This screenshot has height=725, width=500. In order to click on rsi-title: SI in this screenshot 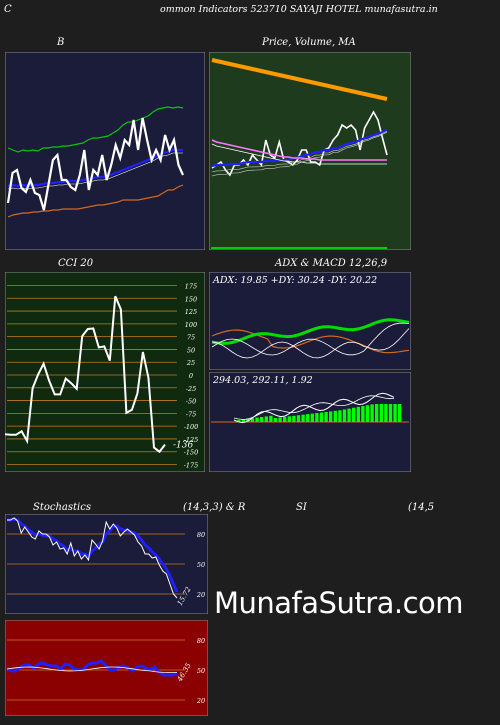, I will do `click(301, 507)`.